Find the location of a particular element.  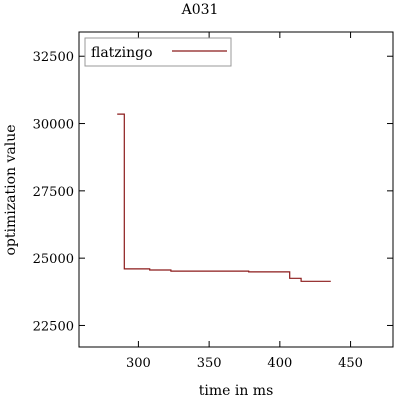

x-axis-label: time in ms is located at coordinates (236, 391).